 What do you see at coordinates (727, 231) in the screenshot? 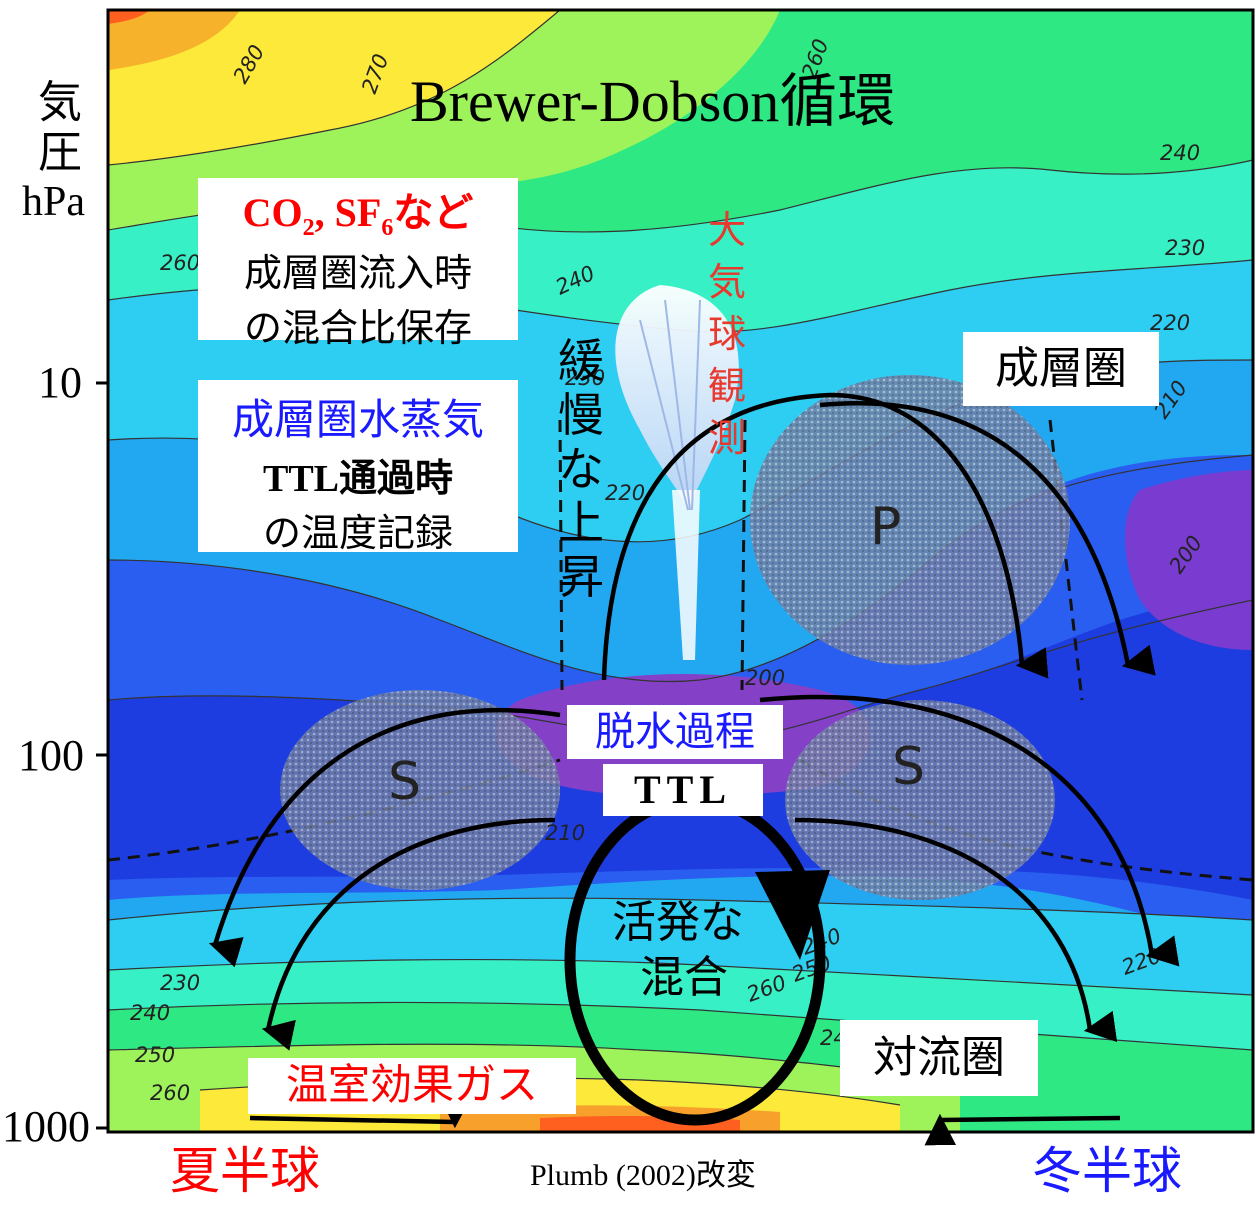
I see `balloon-char: 大` at bounding box center [727, 231].